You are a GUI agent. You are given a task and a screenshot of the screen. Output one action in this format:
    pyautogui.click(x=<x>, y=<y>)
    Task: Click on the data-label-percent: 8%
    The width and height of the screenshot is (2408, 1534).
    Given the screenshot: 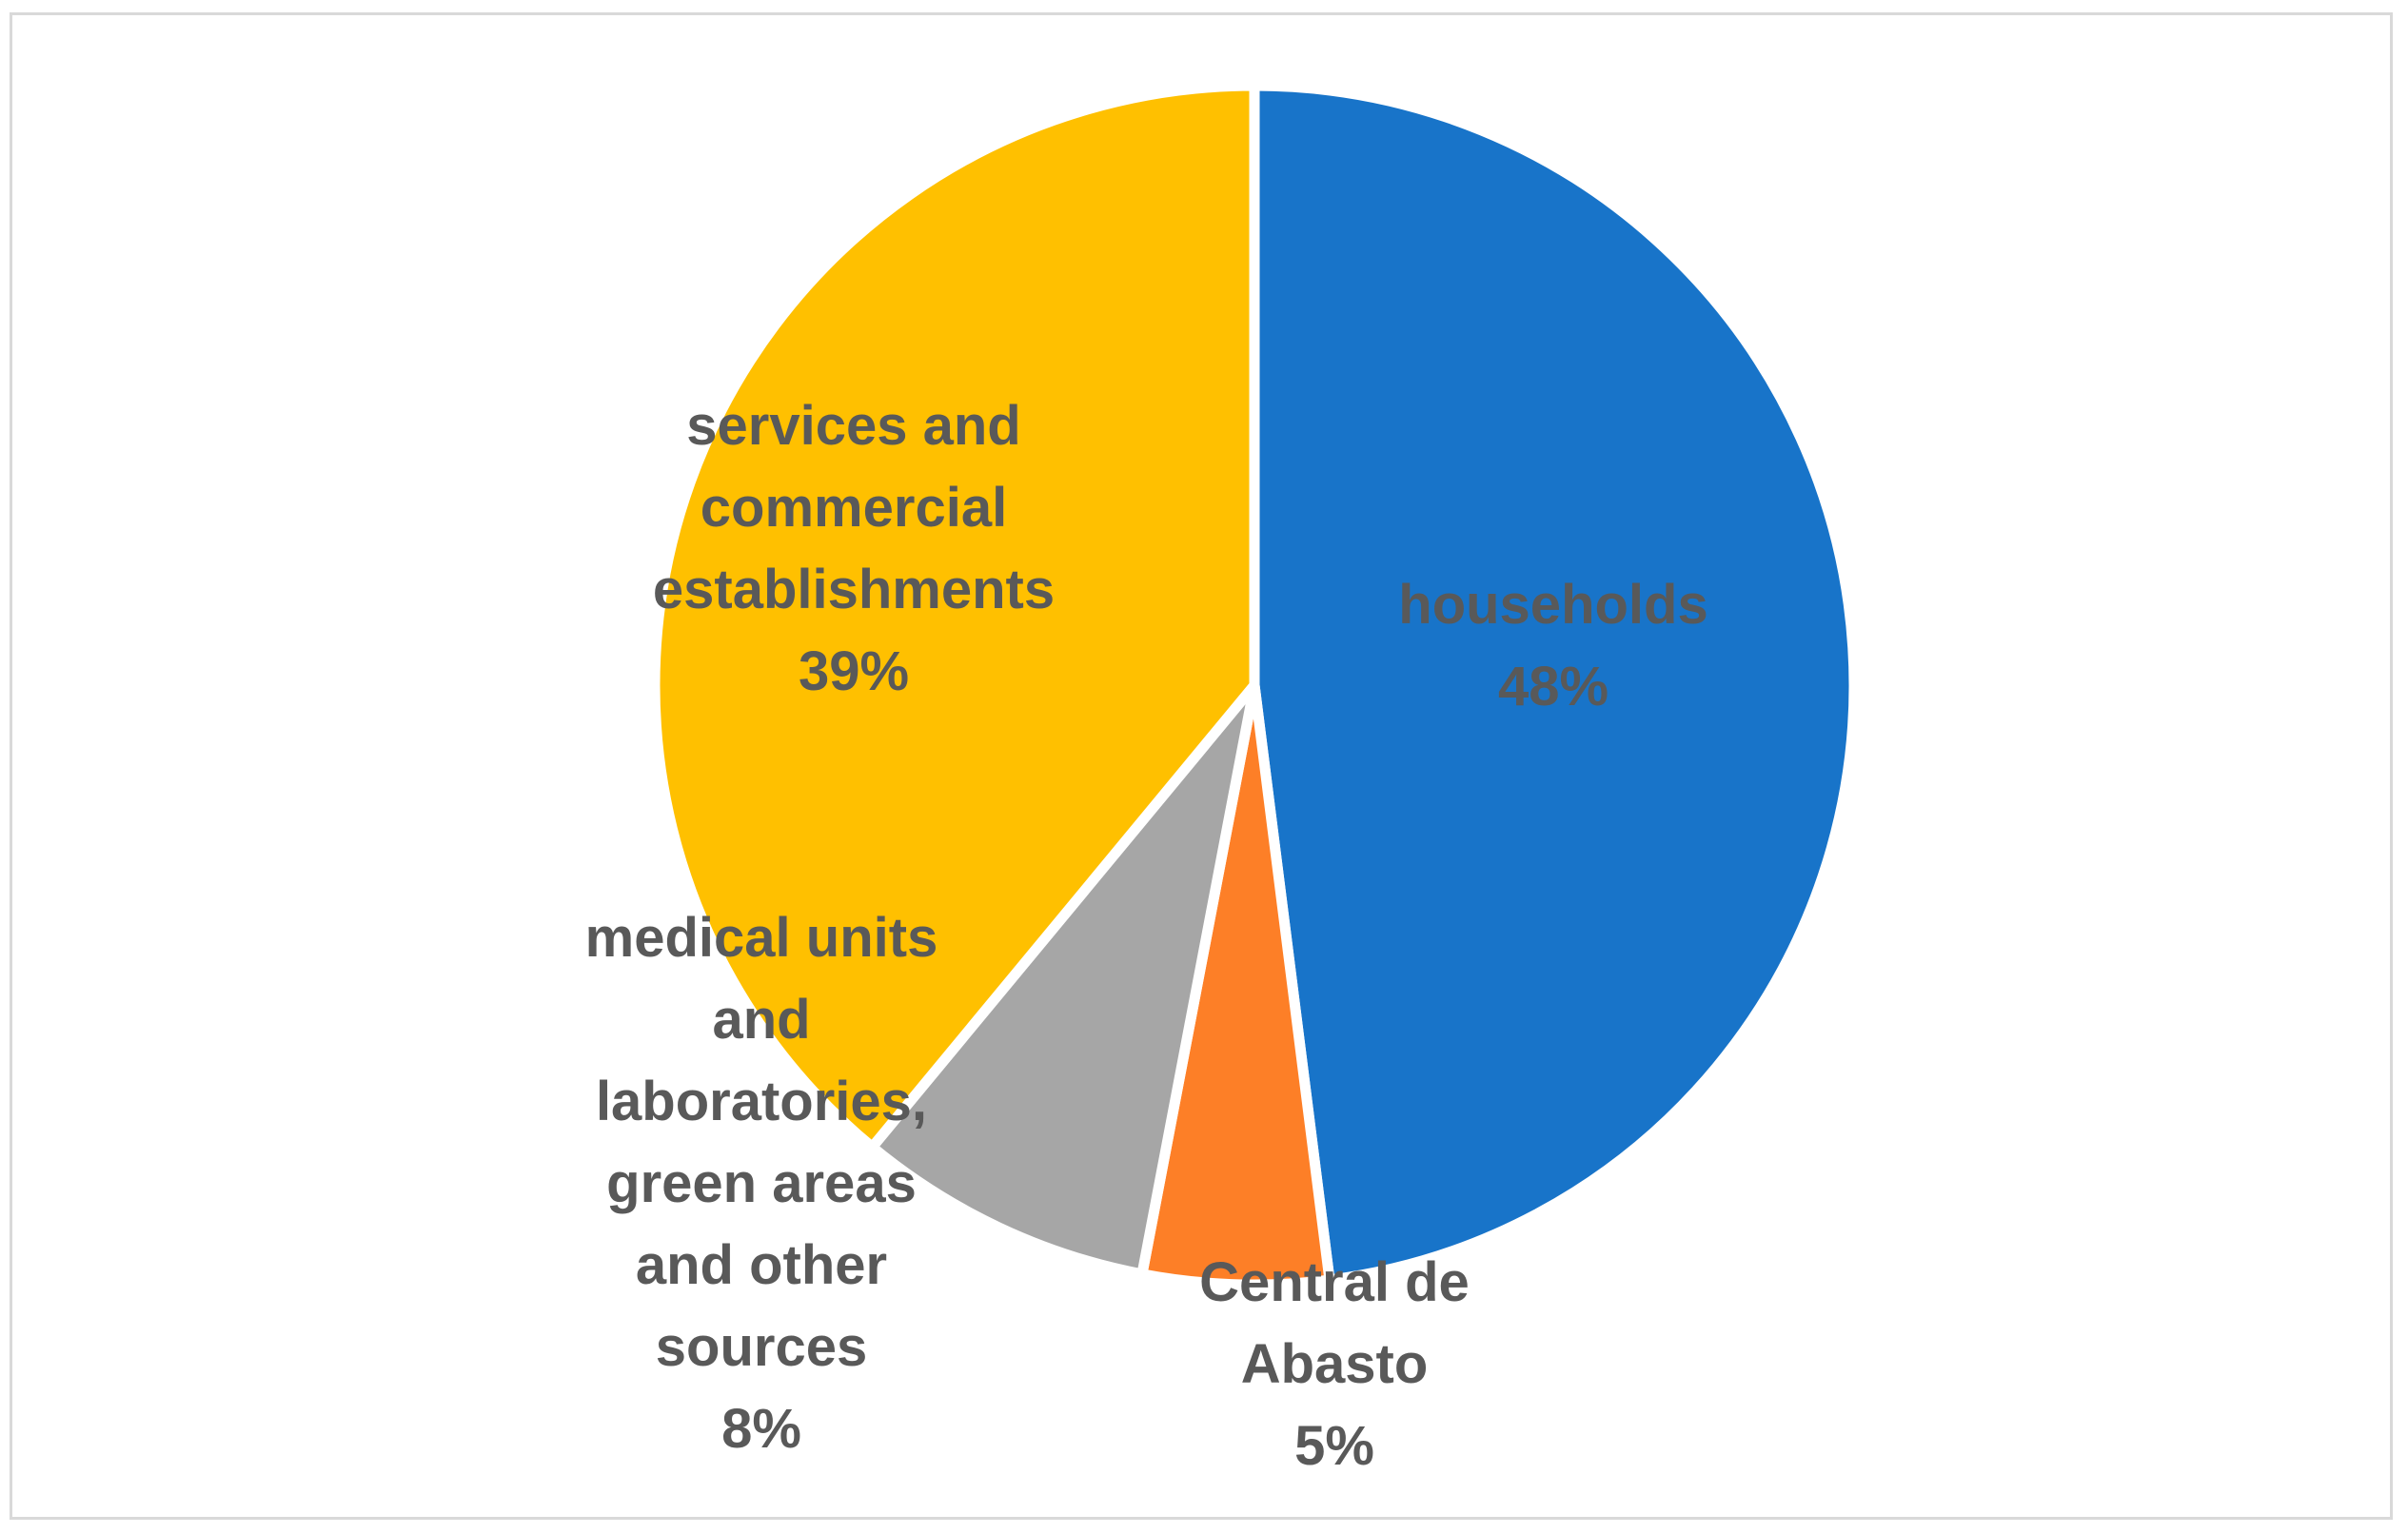 What is the action you would take?
    pyautogui.click(x=761, y=1429)
    